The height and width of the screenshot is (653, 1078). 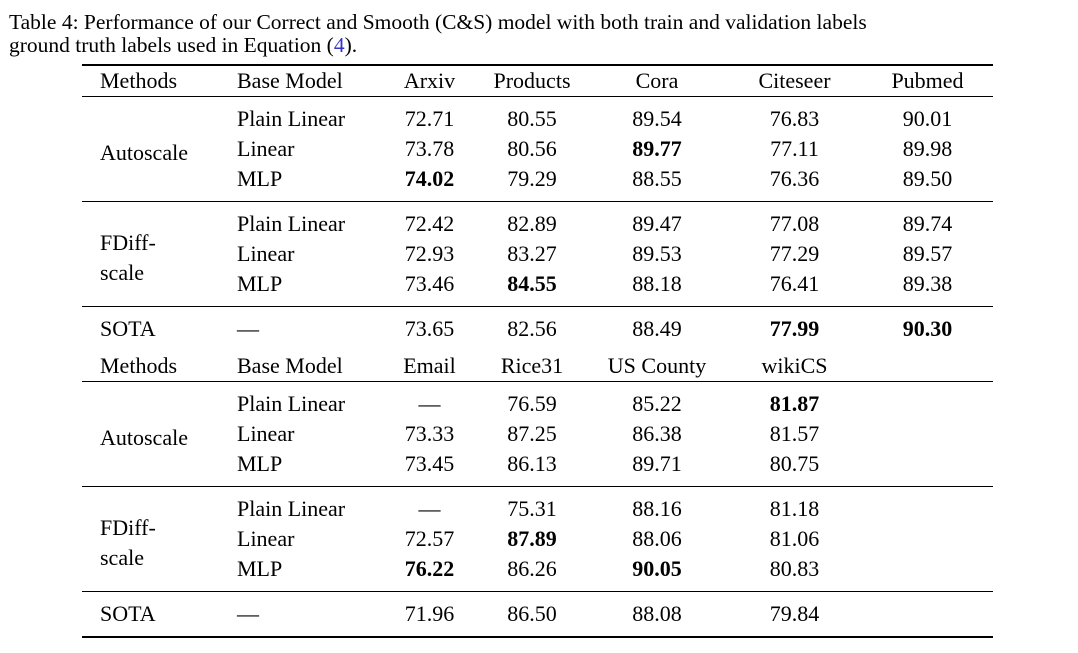 I want to click on value-cell: 73.45, so click(x=429, y=463).